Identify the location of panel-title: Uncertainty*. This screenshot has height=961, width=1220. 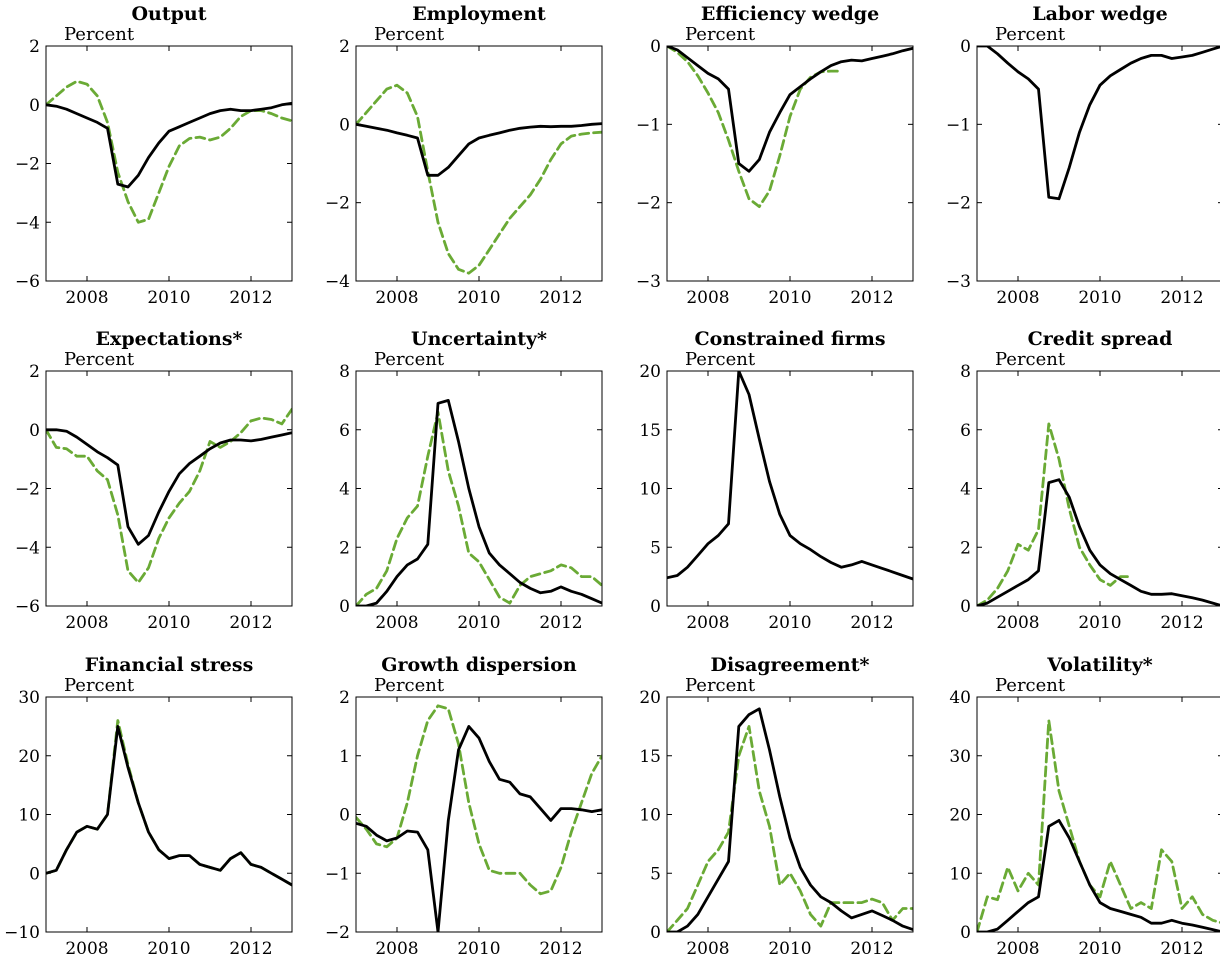
(479, 339).